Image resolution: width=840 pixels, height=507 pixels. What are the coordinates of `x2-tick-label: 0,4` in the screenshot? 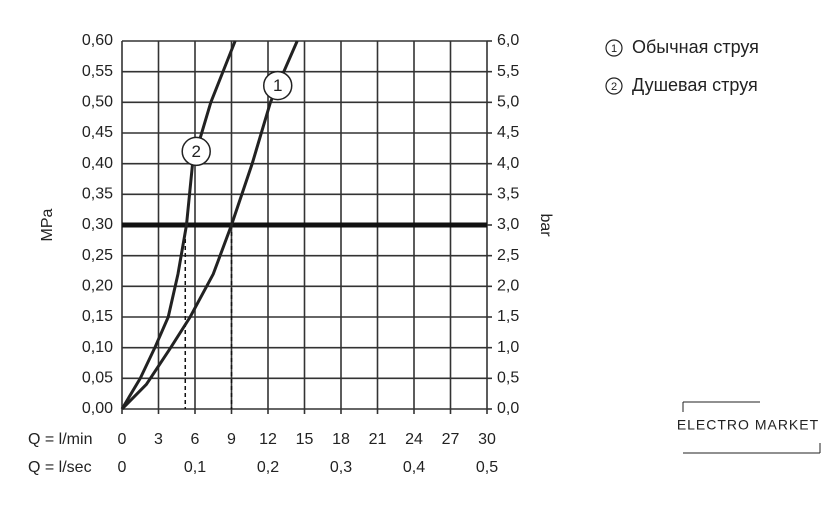 It's located at (414, 467).